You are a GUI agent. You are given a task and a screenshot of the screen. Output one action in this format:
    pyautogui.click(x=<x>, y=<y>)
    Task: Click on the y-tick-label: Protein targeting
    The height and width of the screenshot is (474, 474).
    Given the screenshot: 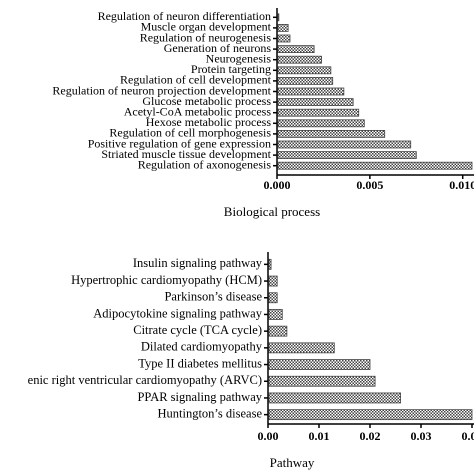 What is the action you would take?
    pyautogui.click(x=231, y=69)
    